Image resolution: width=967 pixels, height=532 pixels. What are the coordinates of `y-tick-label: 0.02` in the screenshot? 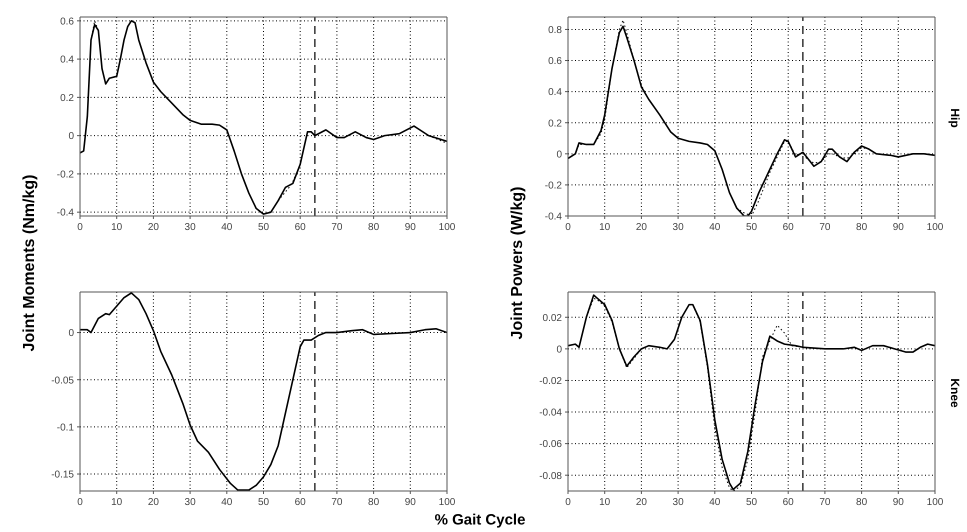 It's located at (552, 318).